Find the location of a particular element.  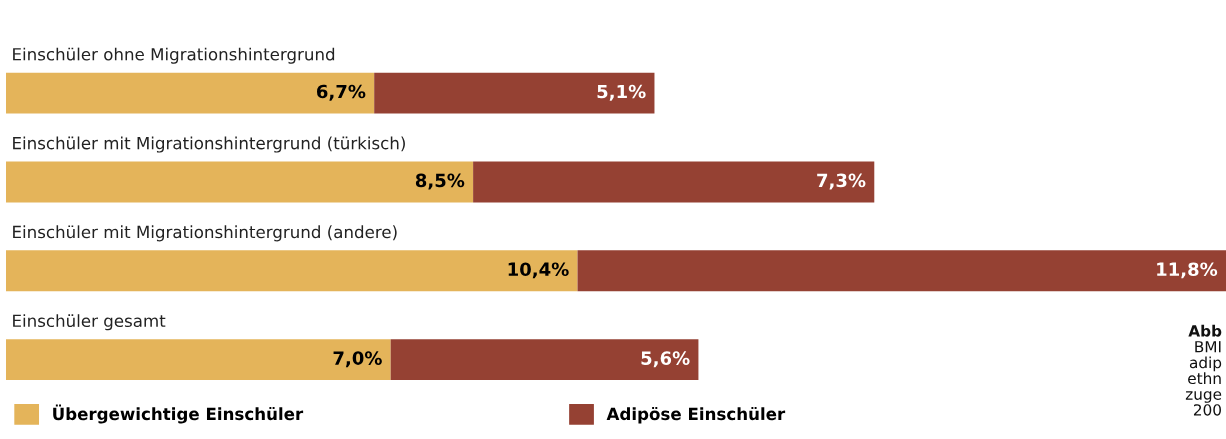

data-label: 5,1% is located at coordinates (621, 92).